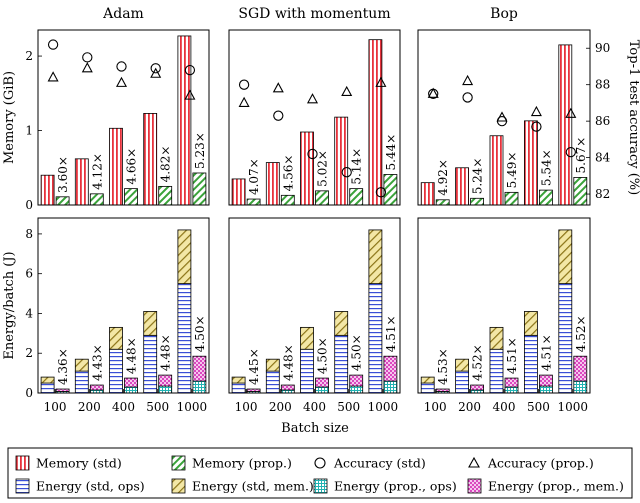  Describe the element at coordinates (29, 313) in the screenshot. I see `energy-y-tick-label: 4` at that location.